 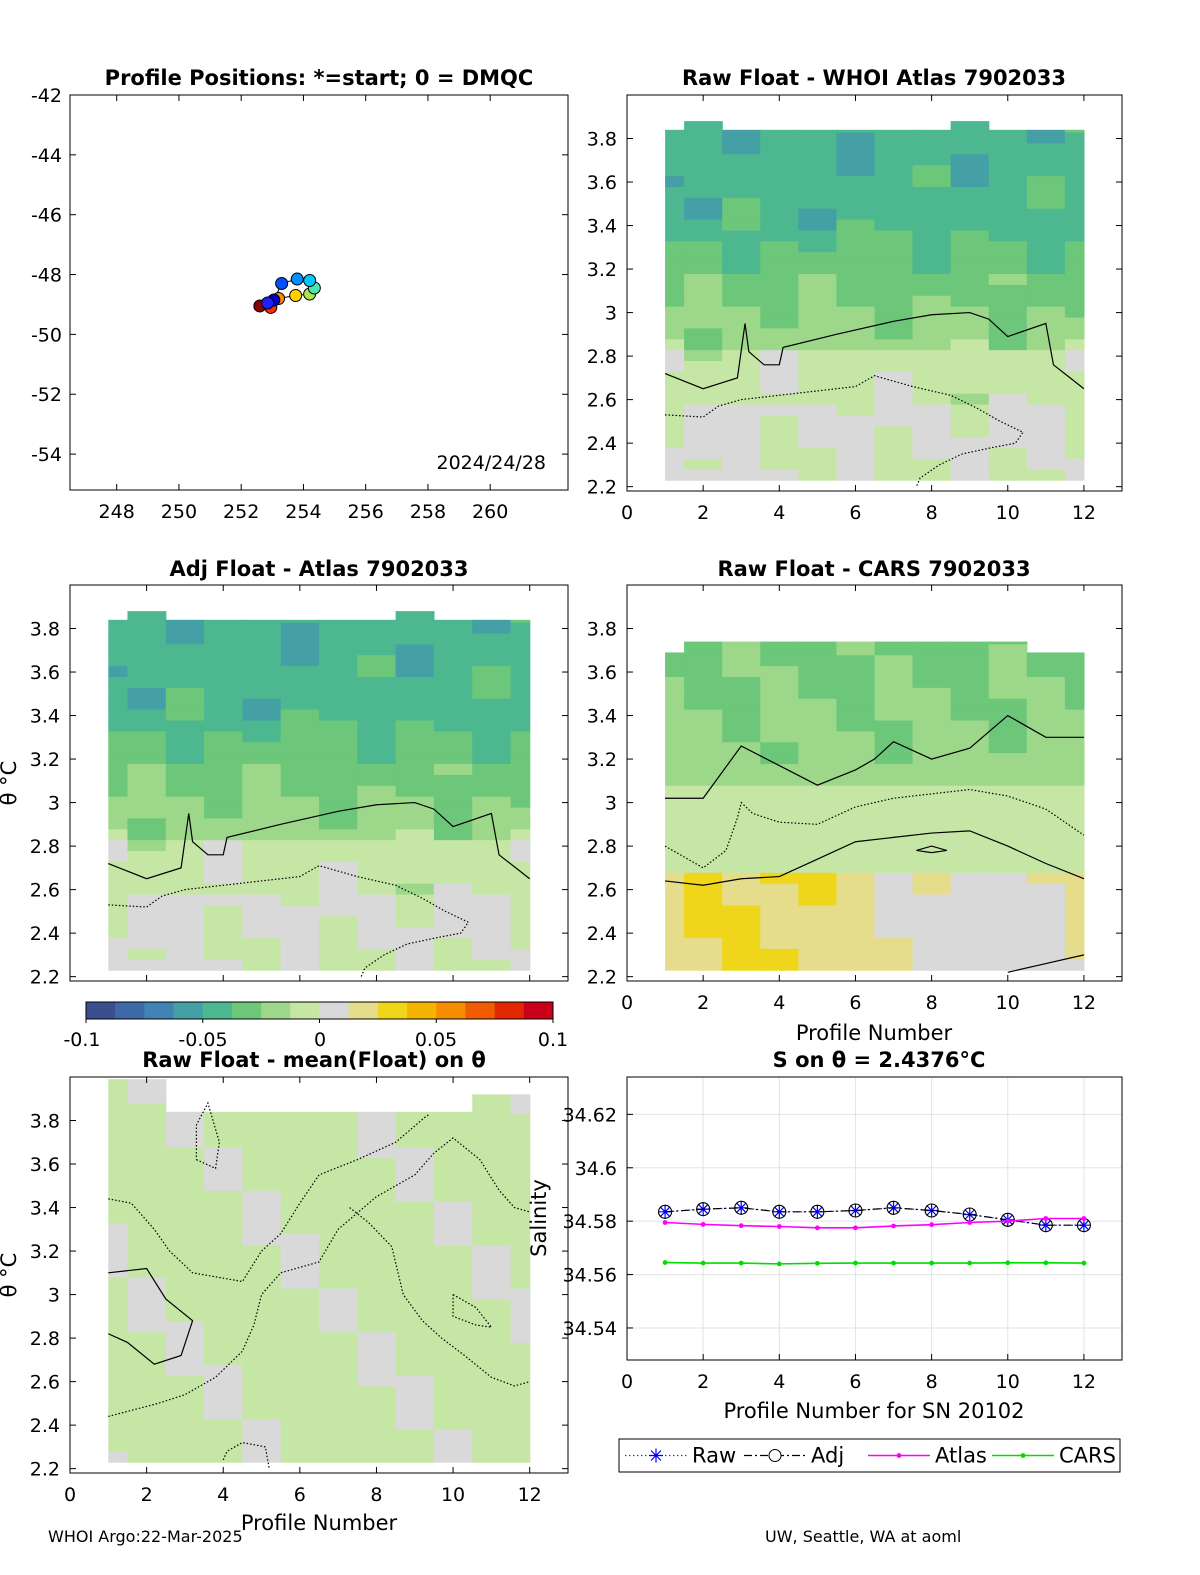 I want to click on map-x-tick-label: 254, so click(x=303, y=512).